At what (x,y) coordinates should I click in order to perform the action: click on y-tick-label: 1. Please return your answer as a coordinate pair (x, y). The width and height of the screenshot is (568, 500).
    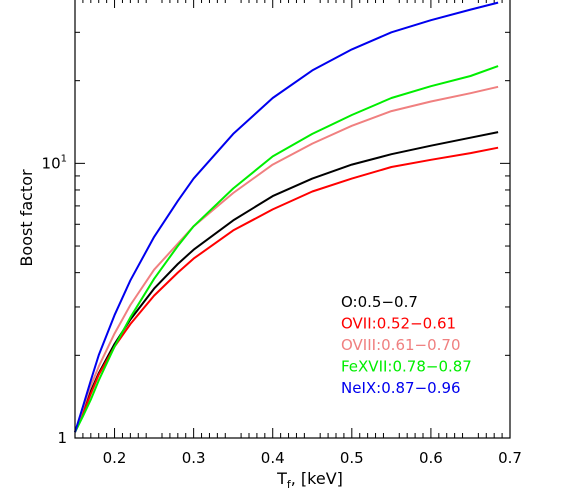
    Looking at the image, I should click on (62, 438).